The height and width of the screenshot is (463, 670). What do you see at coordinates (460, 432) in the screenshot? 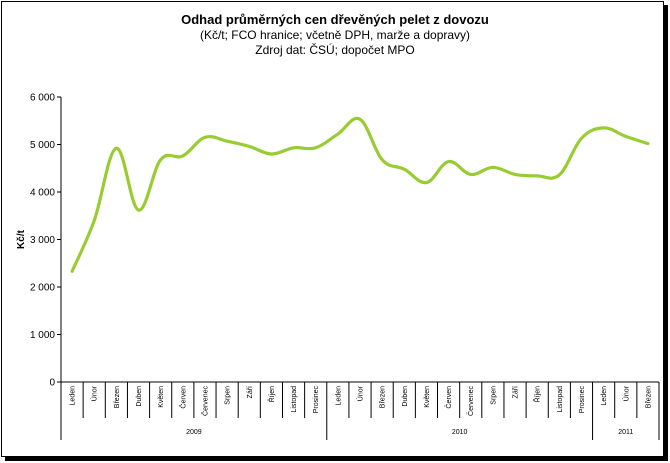
I see `x-group-label: 2010` at bounding box center [460, 432].